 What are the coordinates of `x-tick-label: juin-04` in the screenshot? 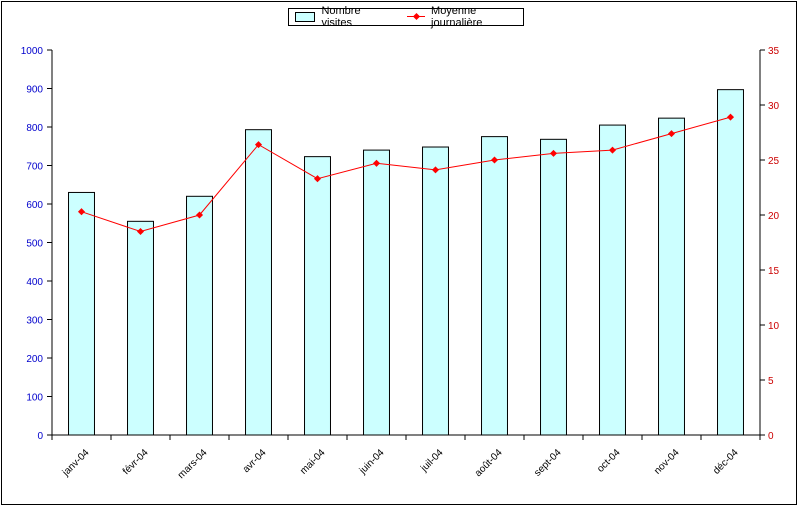 It's located at (372, 462).